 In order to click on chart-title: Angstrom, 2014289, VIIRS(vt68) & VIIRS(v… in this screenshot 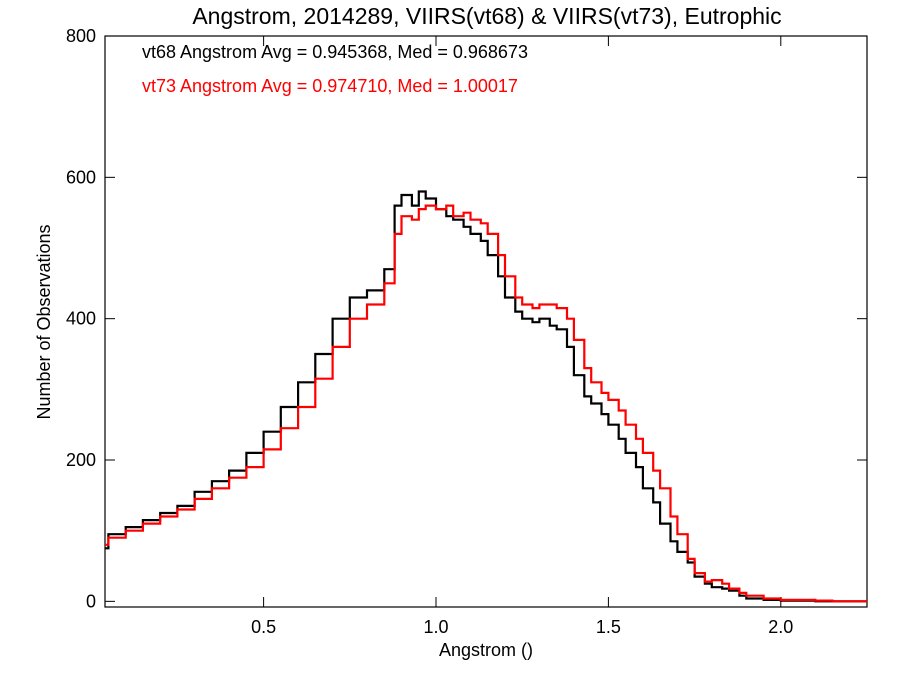, I will do `click(486, 16)`.